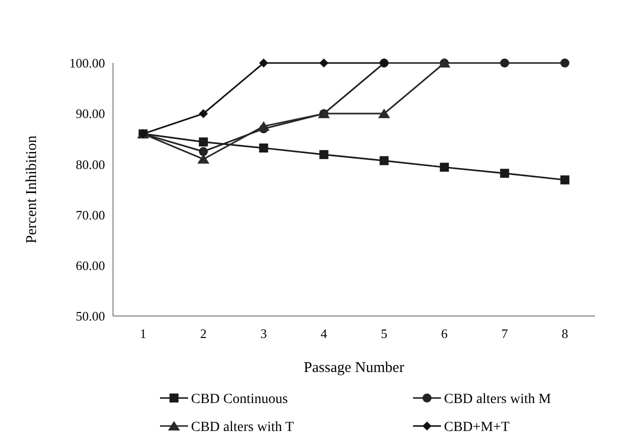  What do you see at coordinates (477, 427) in the screenshot?
I see `legend-label: CBD+M+T` at bounding box center [477, 427].